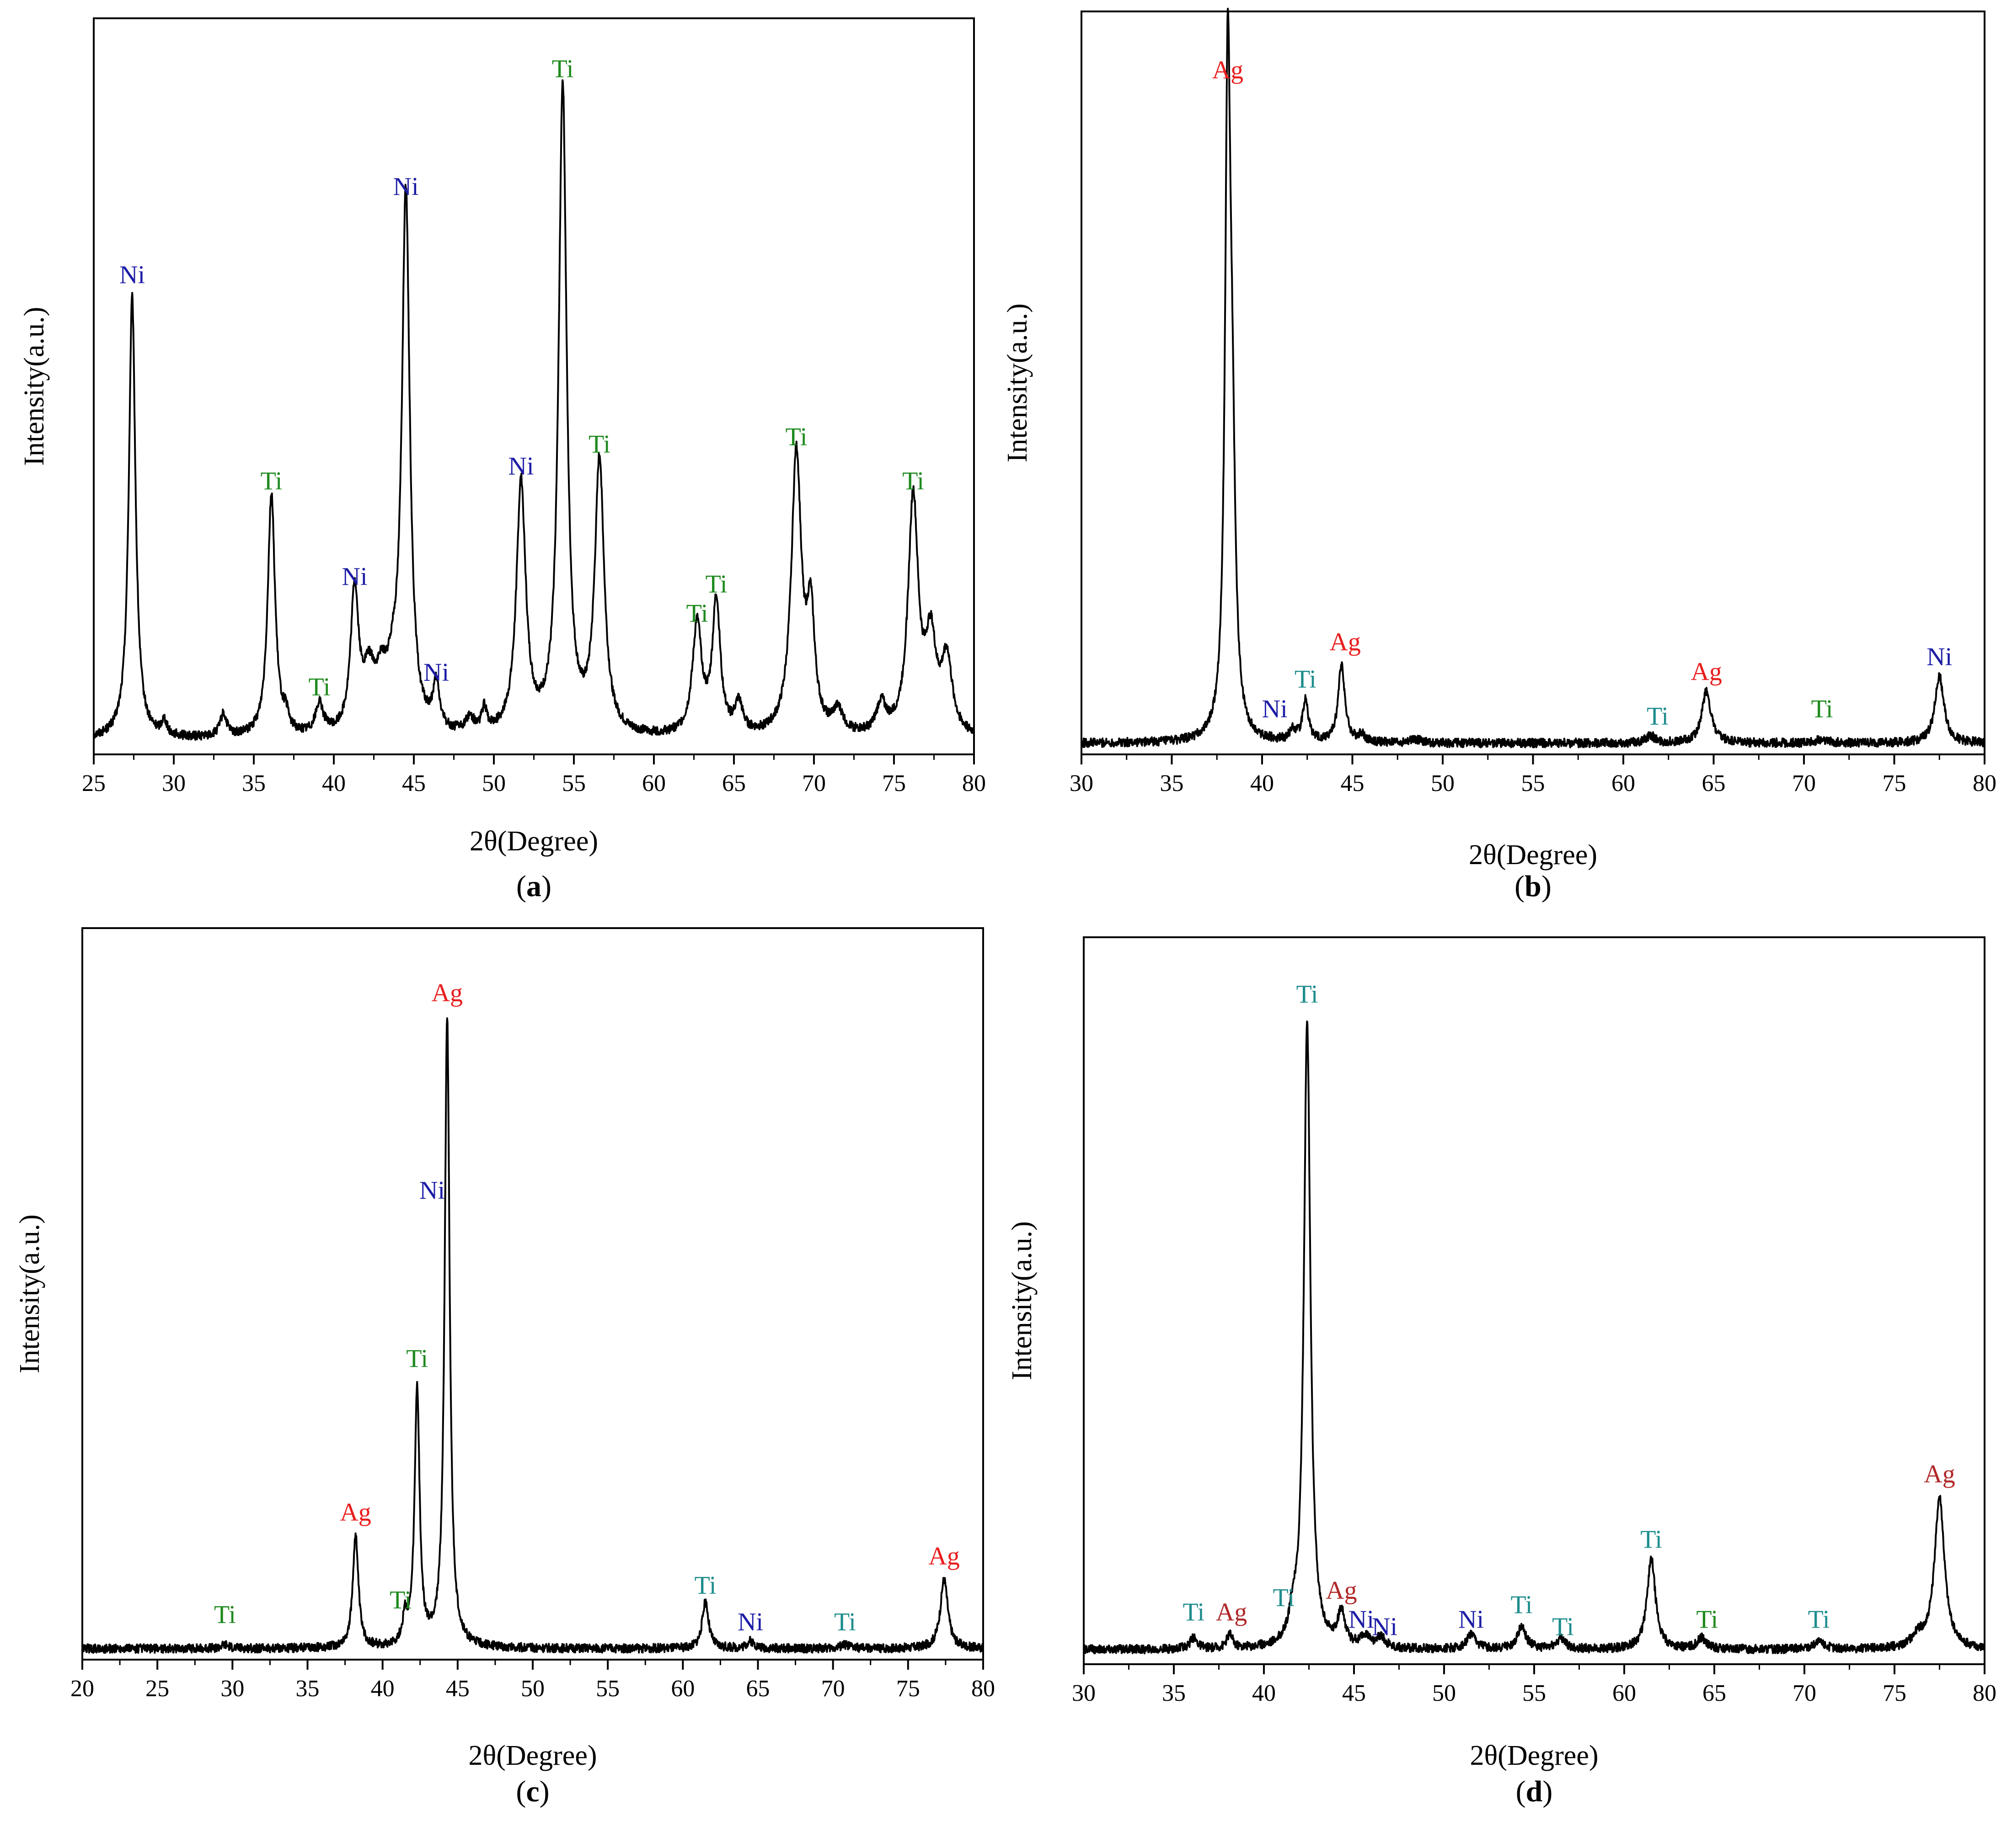 Image resolution: width=2012 pixels, height=1848 pixels. Describe the element at coordinates (532, 1792) in the screenshot. I see `panel-caption: (c)` at that location.